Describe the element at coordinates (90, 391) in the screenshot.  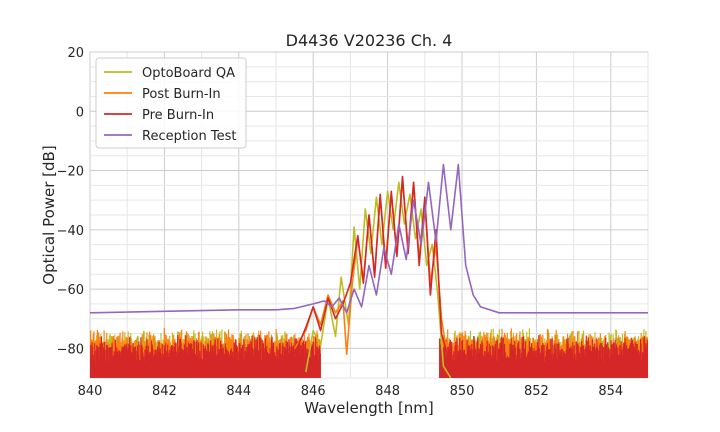
I see `x-tick-label: 840` at that location.